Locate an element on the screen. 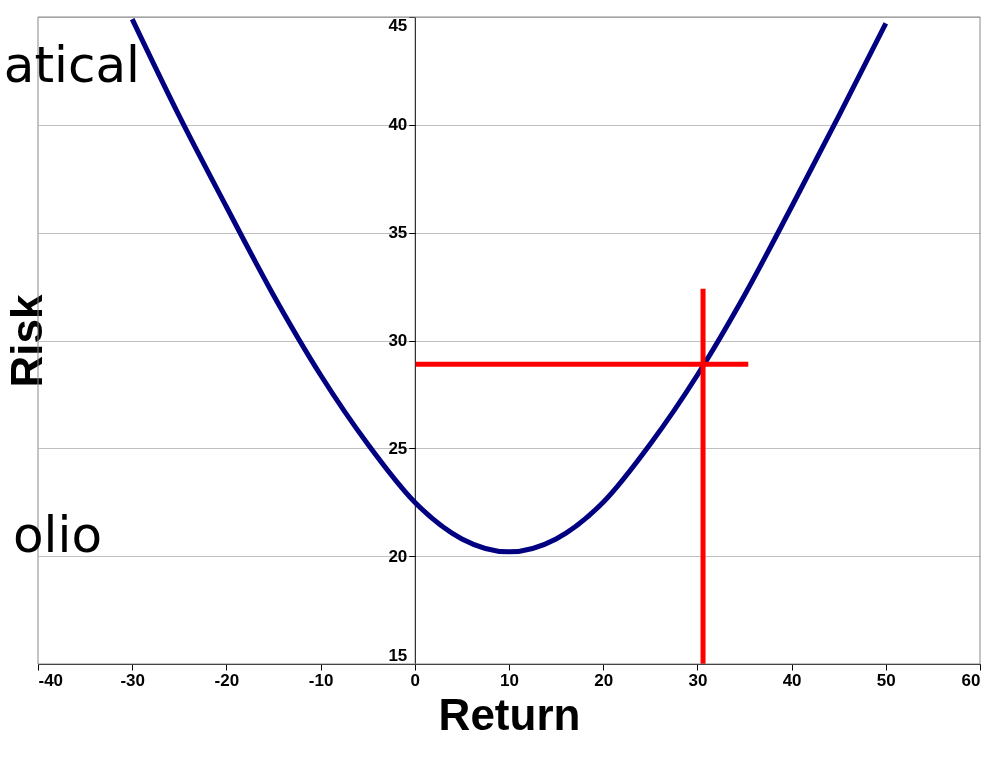 The height and width of the screenshot is (765, 1007). y-tick-label: 25 is located at coordinates (398, 448).